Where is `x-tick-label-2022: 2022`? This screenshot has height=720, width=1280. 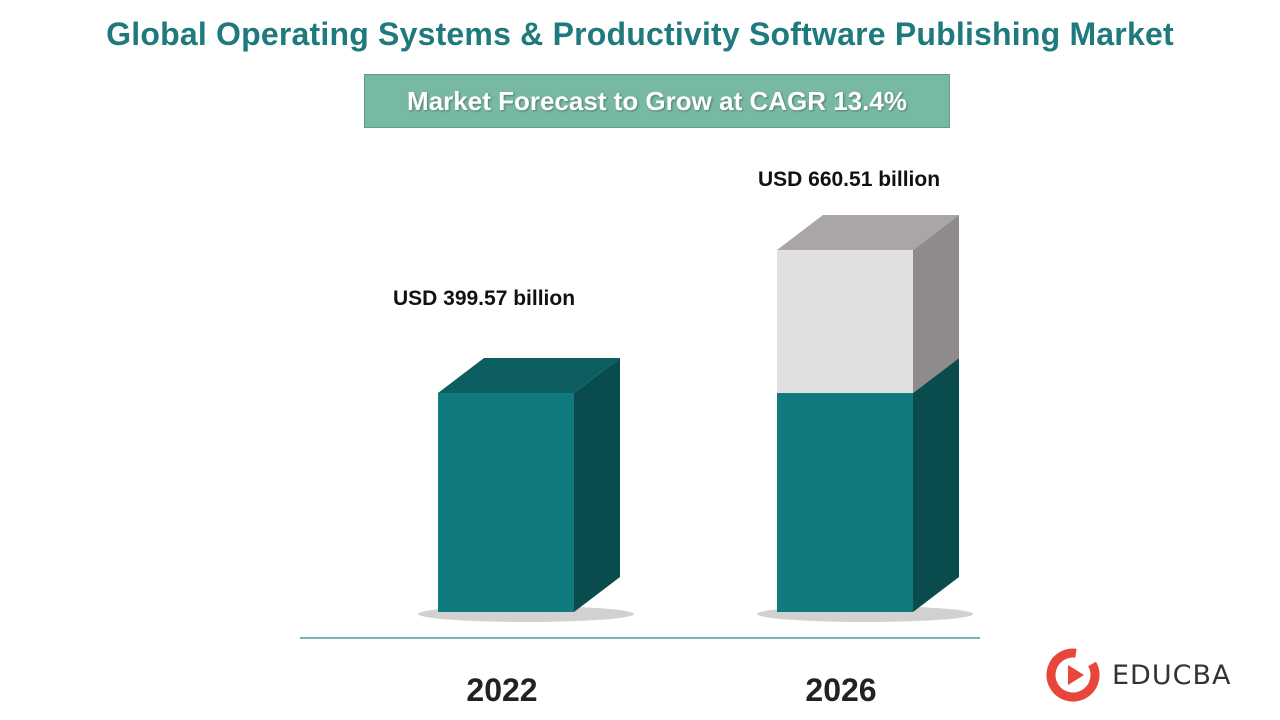
x-tick-label-2022: 2022 is located at coordinates (501, 690).